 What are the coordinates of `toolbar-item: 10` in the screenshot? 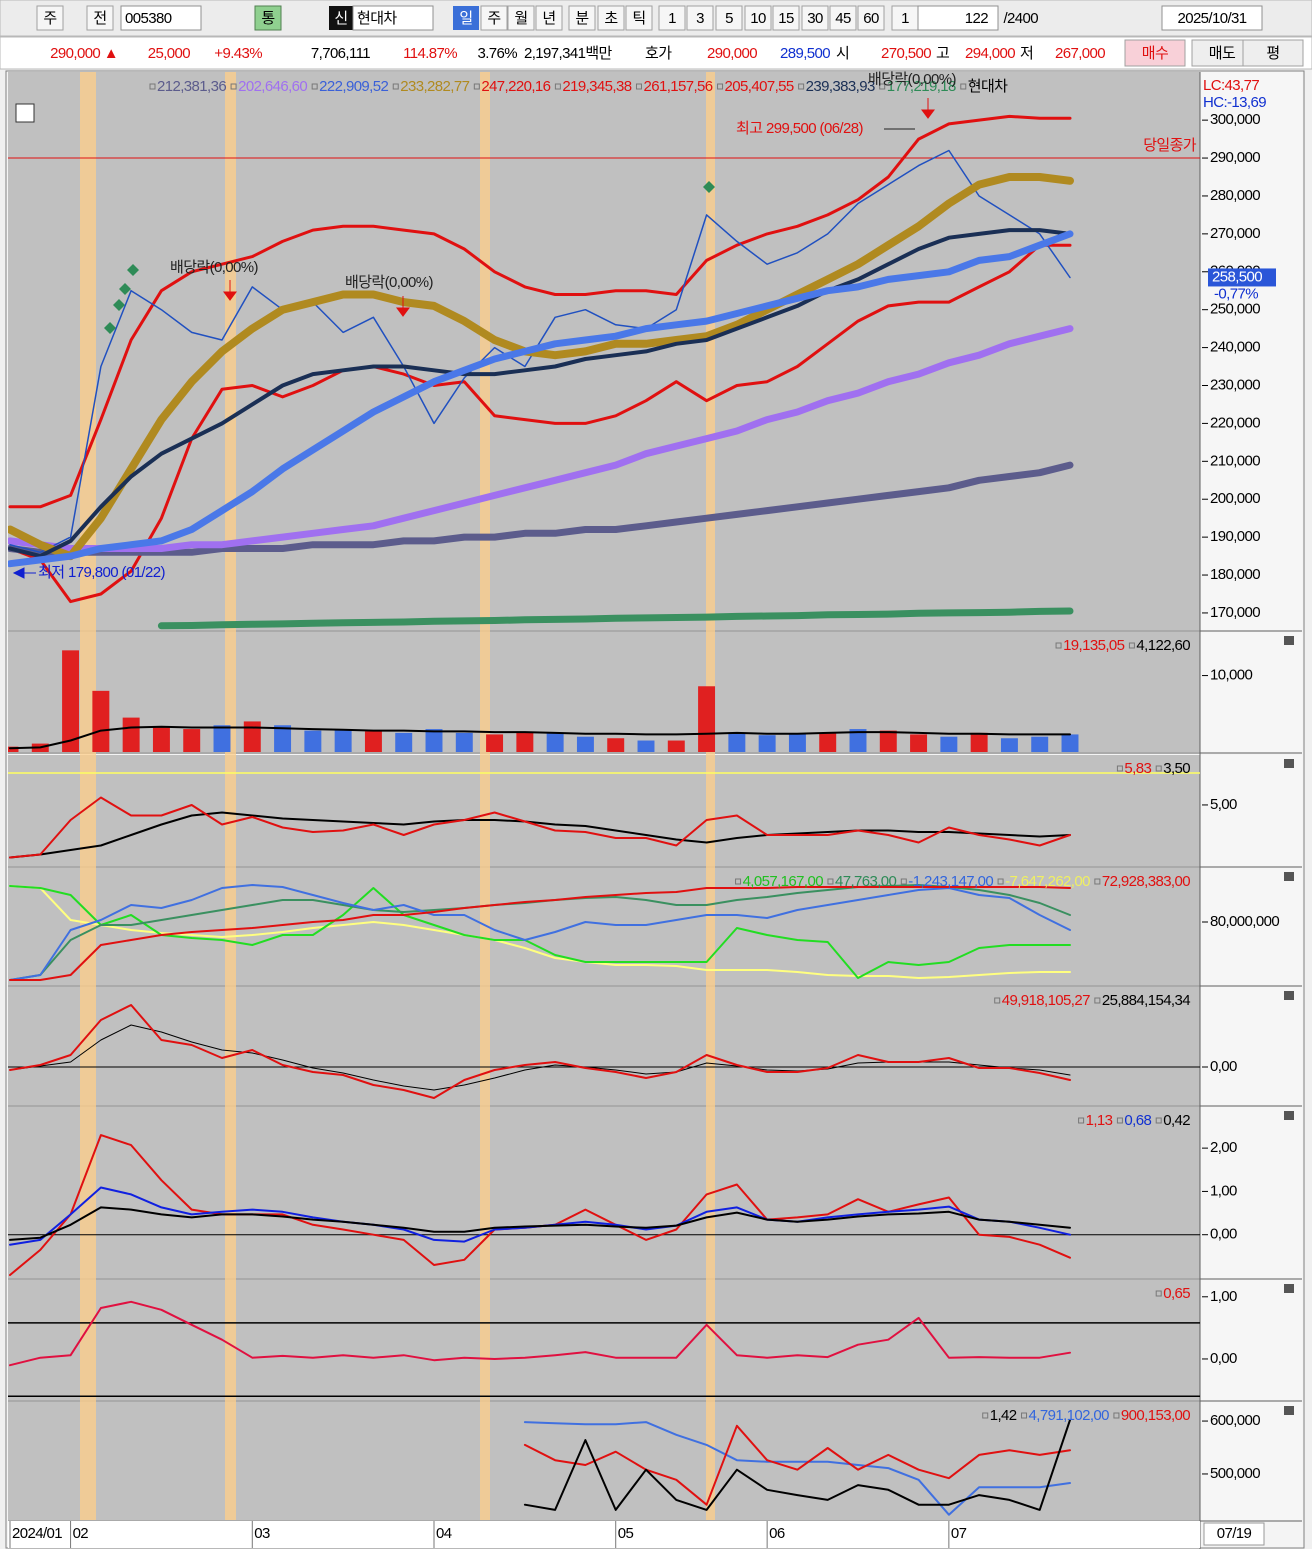 It's located at (758, 18).